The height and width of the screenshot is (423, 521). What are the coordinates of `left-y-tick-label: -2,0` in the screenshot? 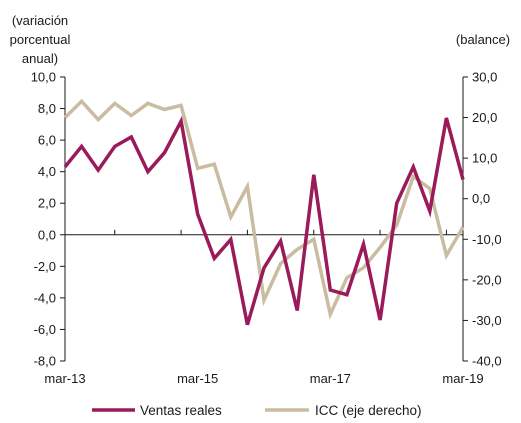 It's located at (45, 266).